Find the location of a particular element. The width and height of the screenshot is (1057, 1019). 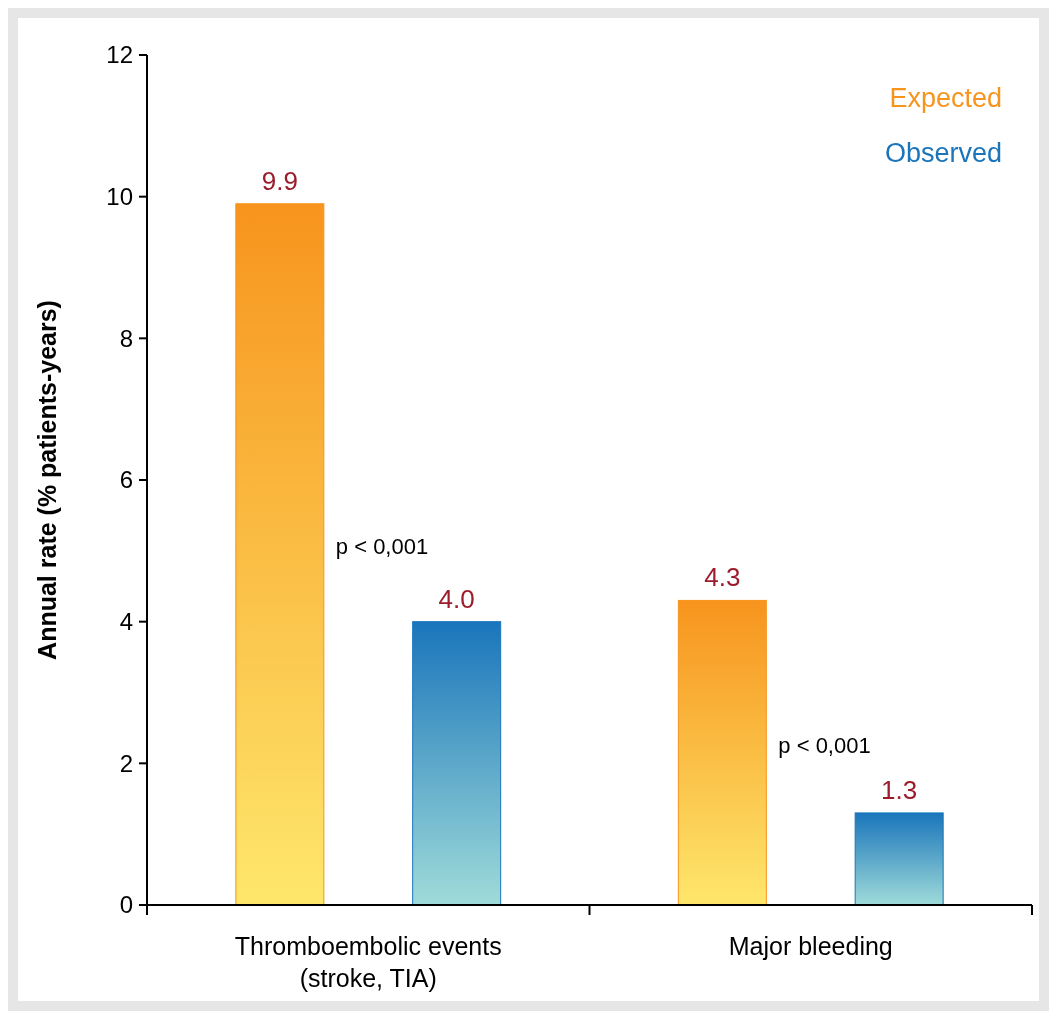

data-label: 1.3 is located at coordinates (899, 789).